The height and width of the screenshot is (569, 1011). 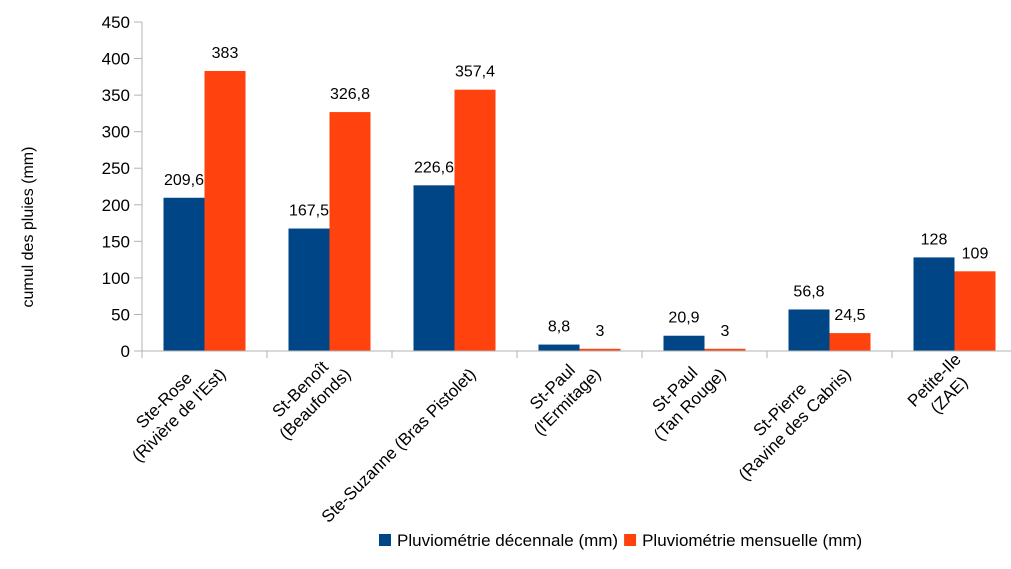 What do you see at coordinates (682, 397) in the screenshot?
I see `category-label: St-Paul(Tan Rouge)` at bounding box center [682, 397].